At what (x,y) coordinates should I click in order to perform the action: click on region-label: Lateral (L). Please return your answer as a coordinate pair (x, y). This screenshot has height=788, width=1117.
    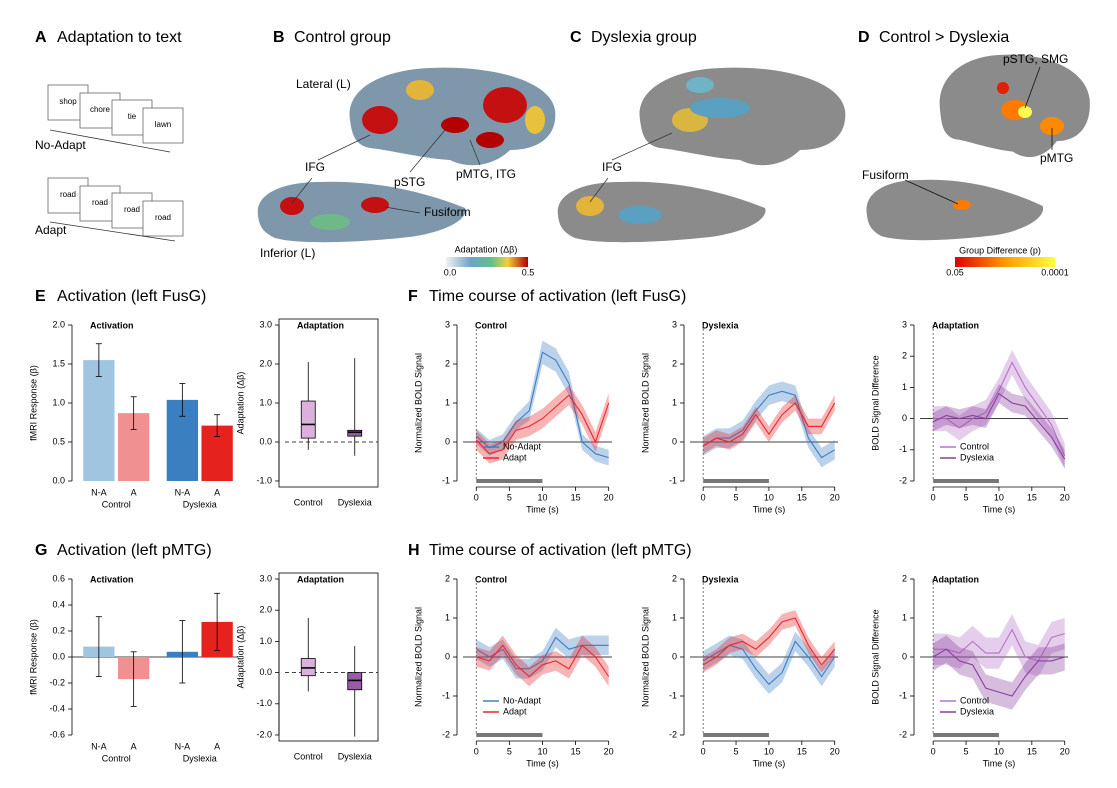
    Looking at the image, I should click on (323, 84).